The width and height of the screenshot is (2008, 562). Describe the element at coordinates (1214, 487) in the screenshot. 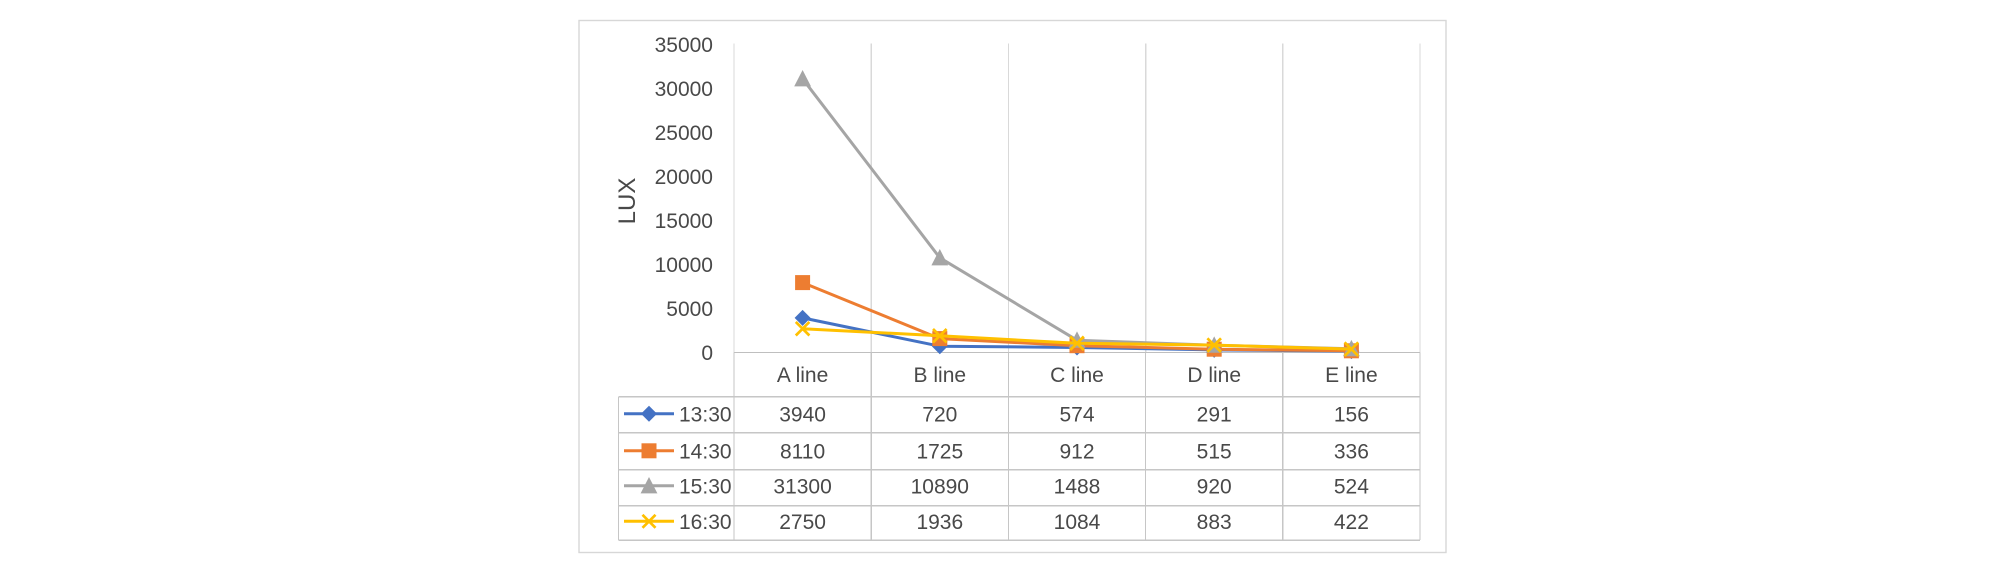

I see `svg-text: 920` at that location.